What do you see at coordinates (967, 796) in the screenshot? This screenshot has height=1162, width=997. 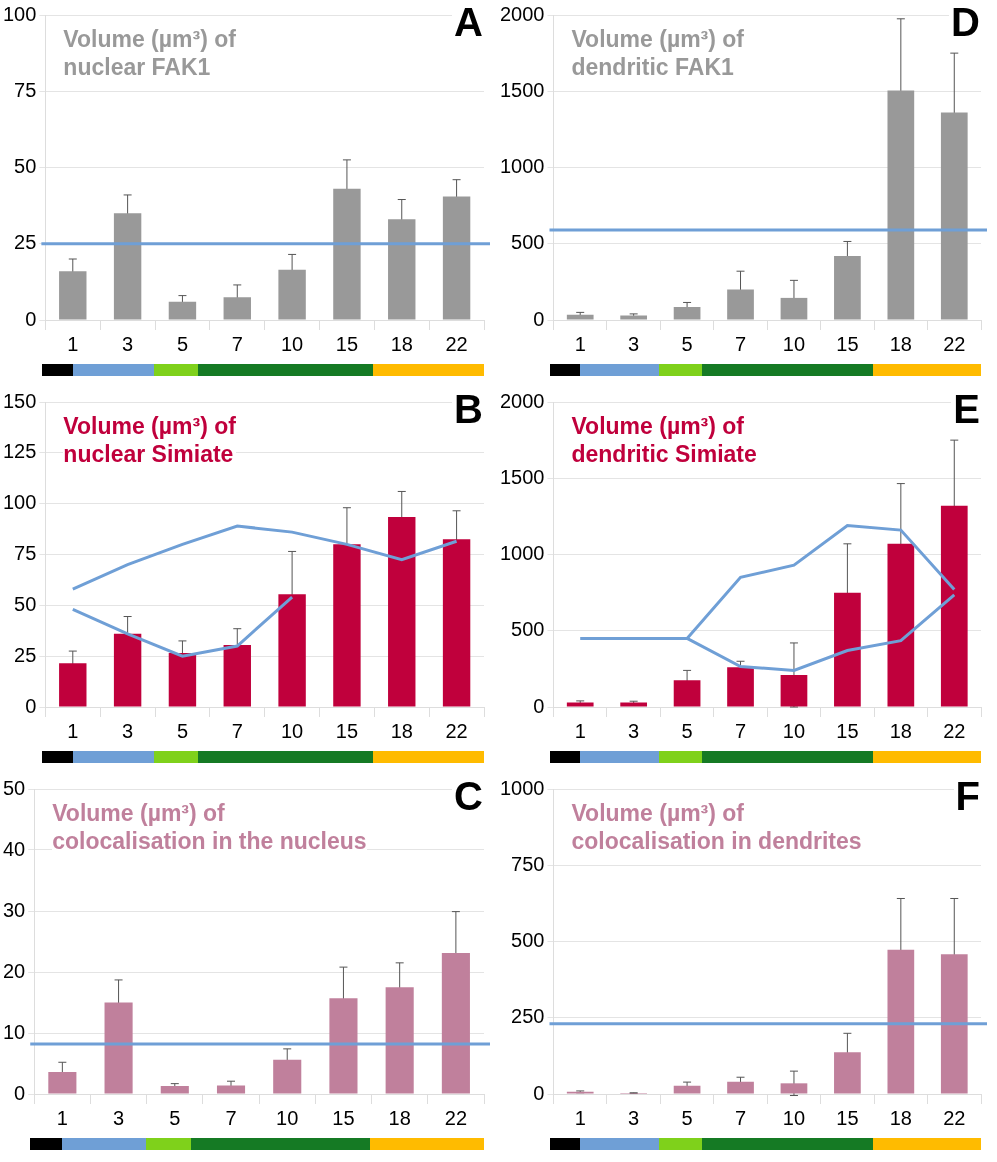 I see `annotation: F` at bounding box center [967, 796].